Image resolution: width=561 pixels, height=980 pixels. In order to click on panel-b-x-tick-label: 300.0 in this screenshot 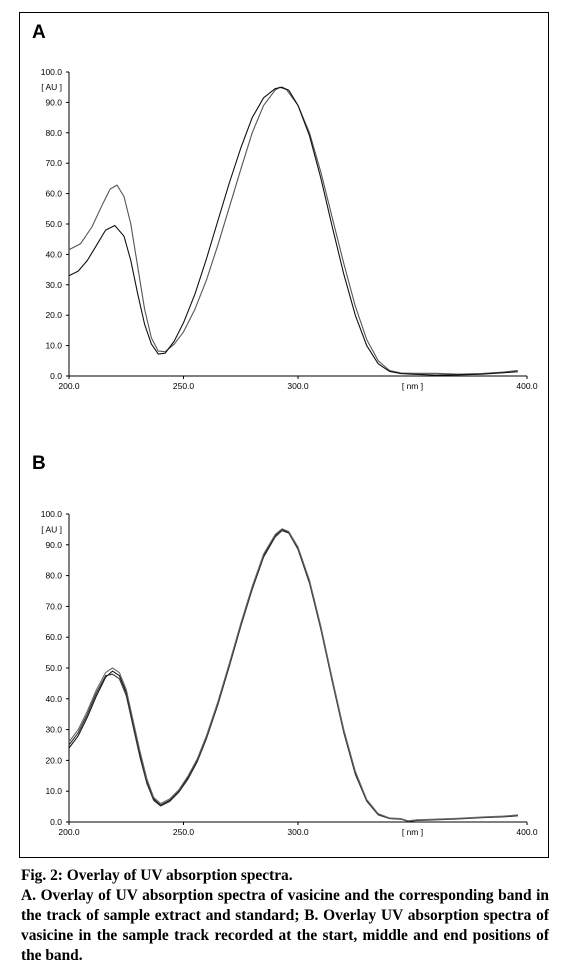, I will do `click(298, 832)`.